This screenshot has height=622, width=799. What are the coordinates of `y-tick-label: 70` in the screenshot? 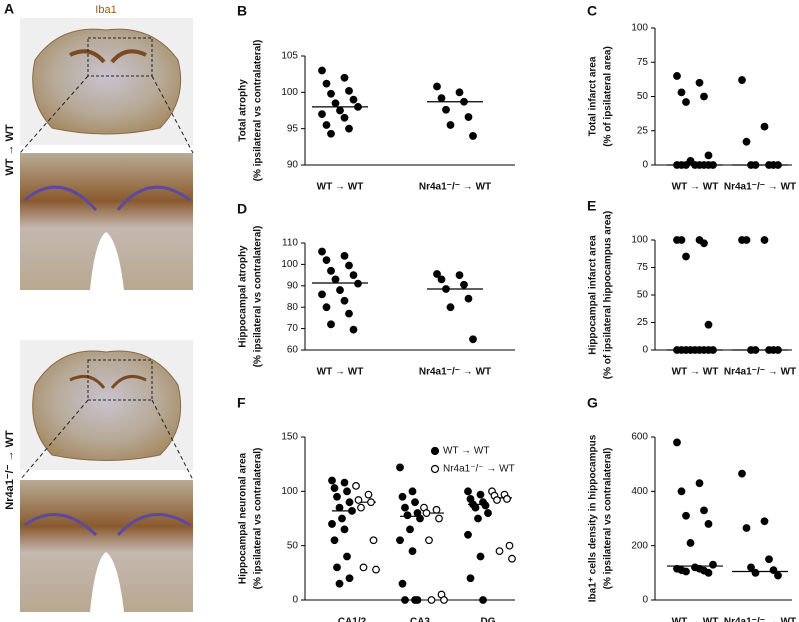 It's located at (293, 328).